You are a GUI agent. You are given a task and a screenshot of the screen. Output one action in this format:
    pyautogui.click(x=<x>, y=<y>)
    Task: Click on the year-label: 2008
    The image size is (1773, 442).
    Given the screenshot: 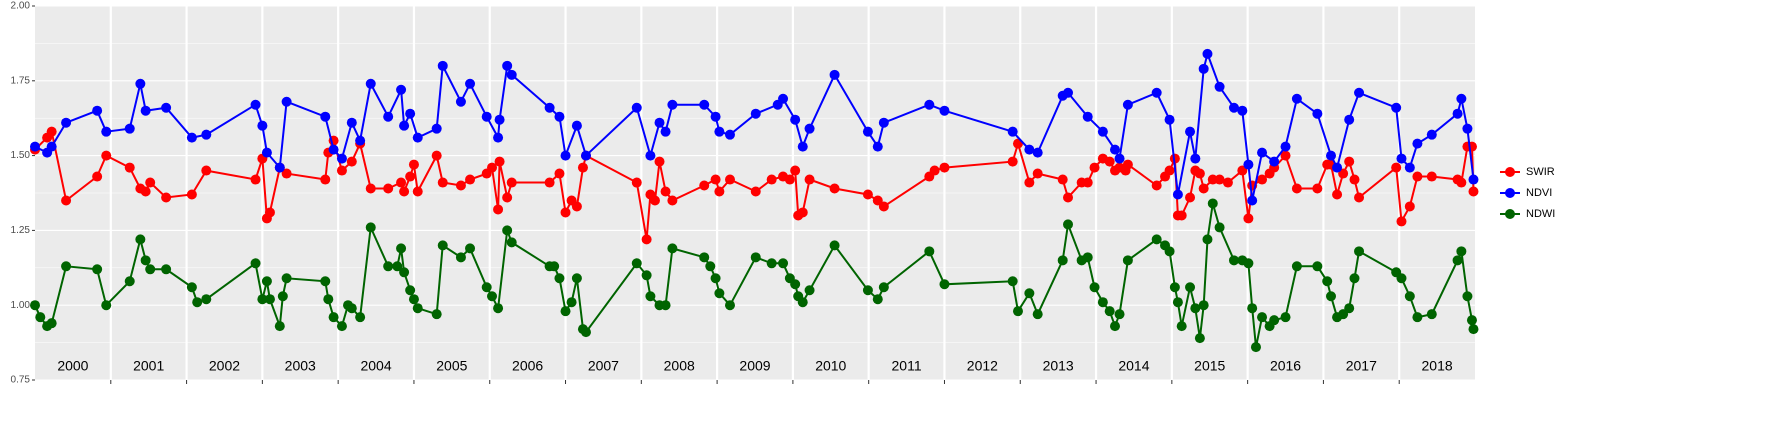 What is the action you would take?
    pyautogui.click(x=679, y=366)
    